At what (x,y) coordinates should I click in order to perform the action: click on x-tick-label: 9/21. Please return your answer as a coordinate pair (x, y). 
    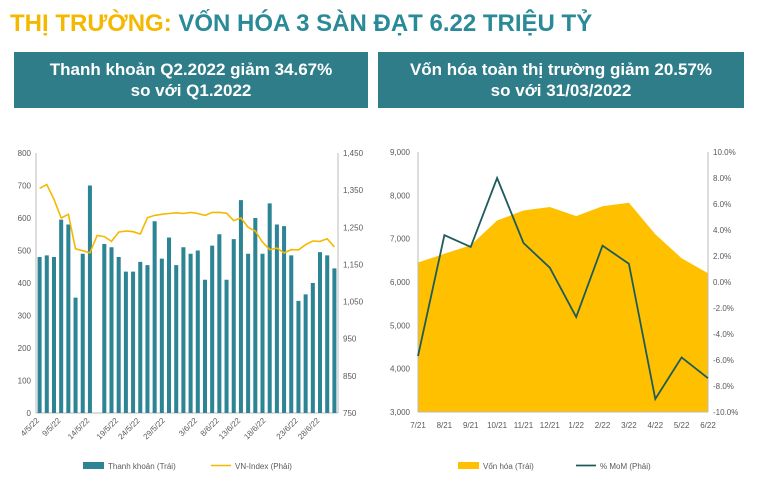
    Looking at the image, I should click on (471, 425).